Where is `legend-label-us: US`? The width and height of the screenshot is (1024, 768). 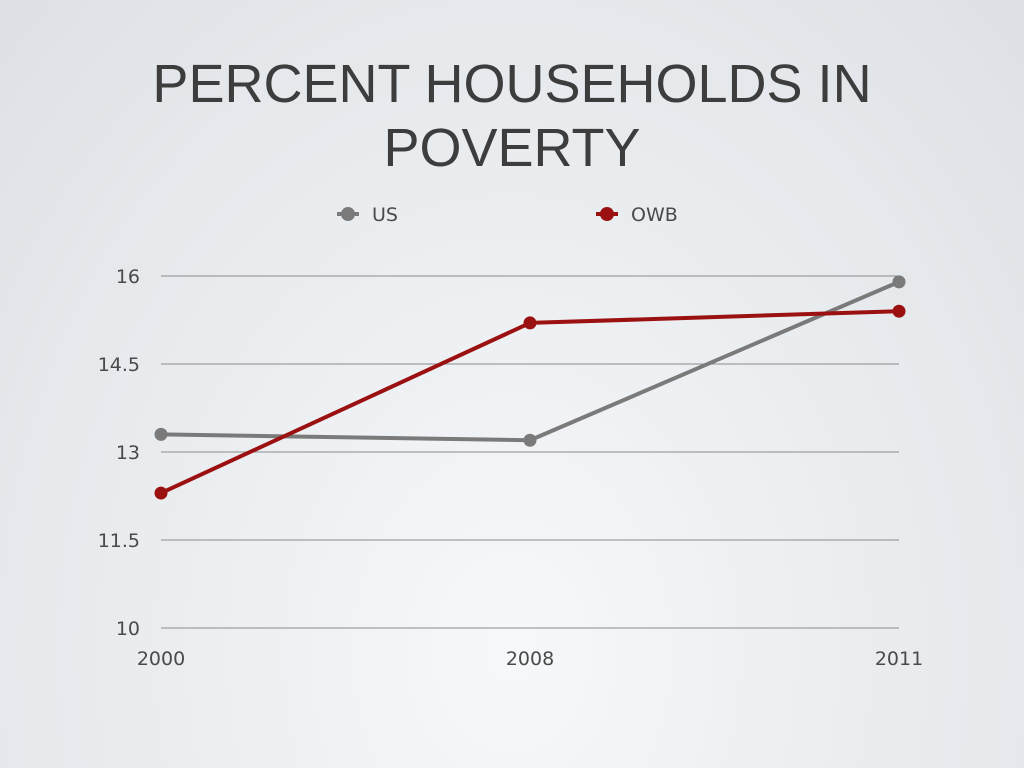 legend-label-us: US is located at coordinates (385, 215).